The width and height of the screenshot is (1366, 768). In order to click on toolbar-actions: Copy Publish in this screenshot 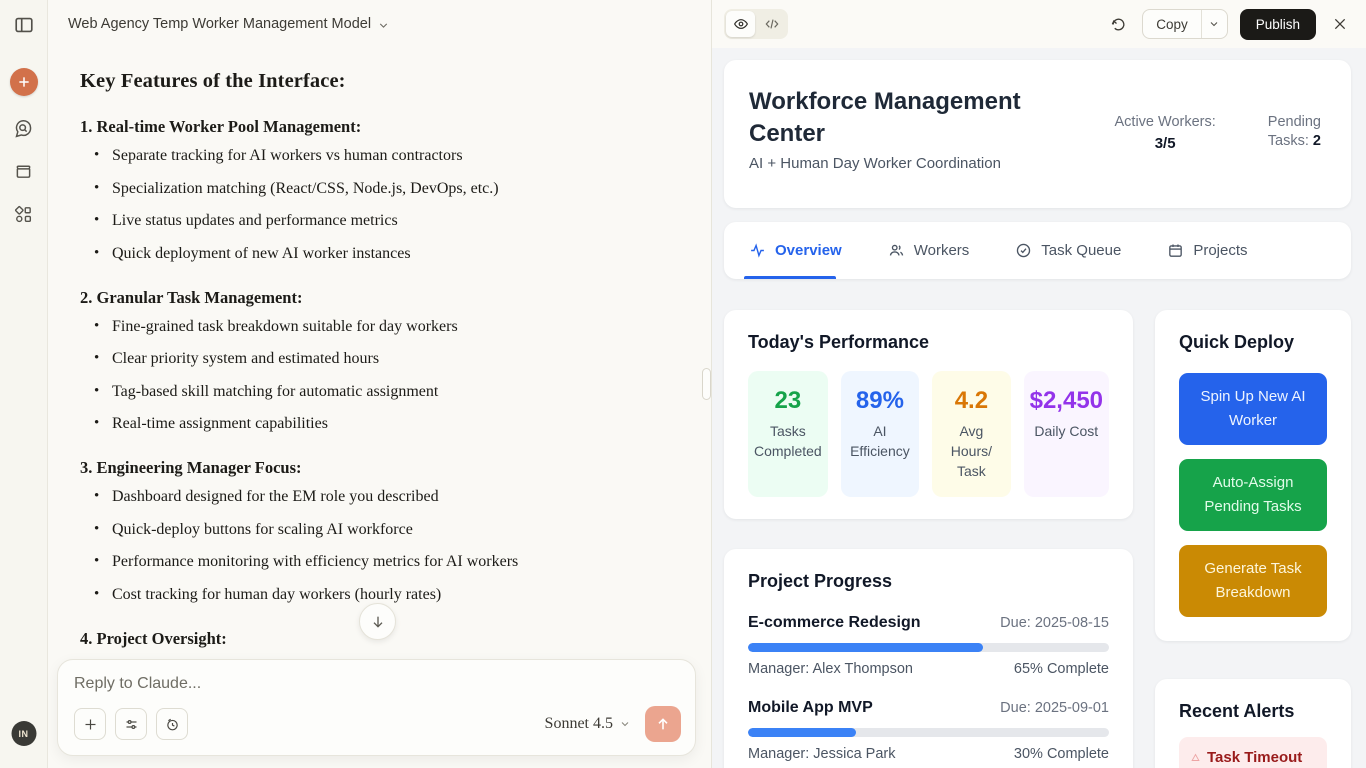, I will do `click(1229, 24)`.